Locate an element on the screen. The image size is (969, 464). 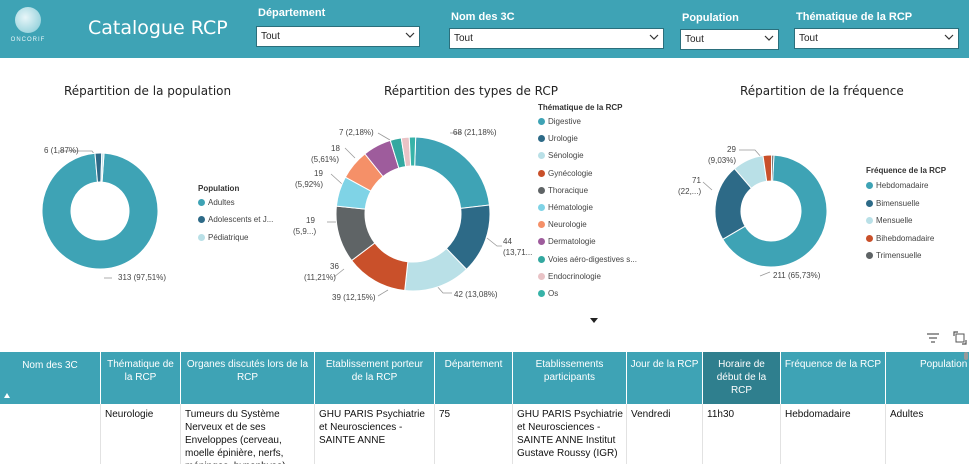
filter-3c-select: Tout is located at coordinates (556, 38).